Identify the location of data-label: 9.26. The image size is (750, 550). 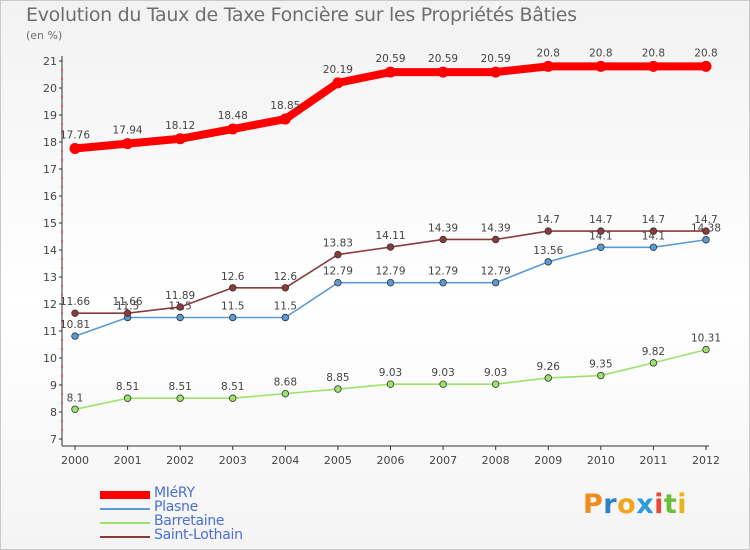
(549, 367).